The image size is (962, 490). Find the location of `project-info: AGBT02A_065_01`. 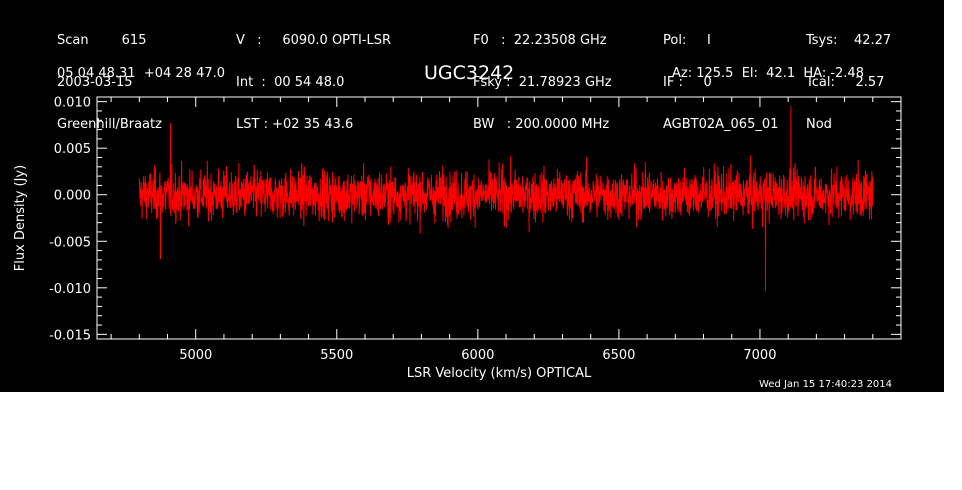

project-info: AGBT02A_065_01 is located at coordinates (721, 124).